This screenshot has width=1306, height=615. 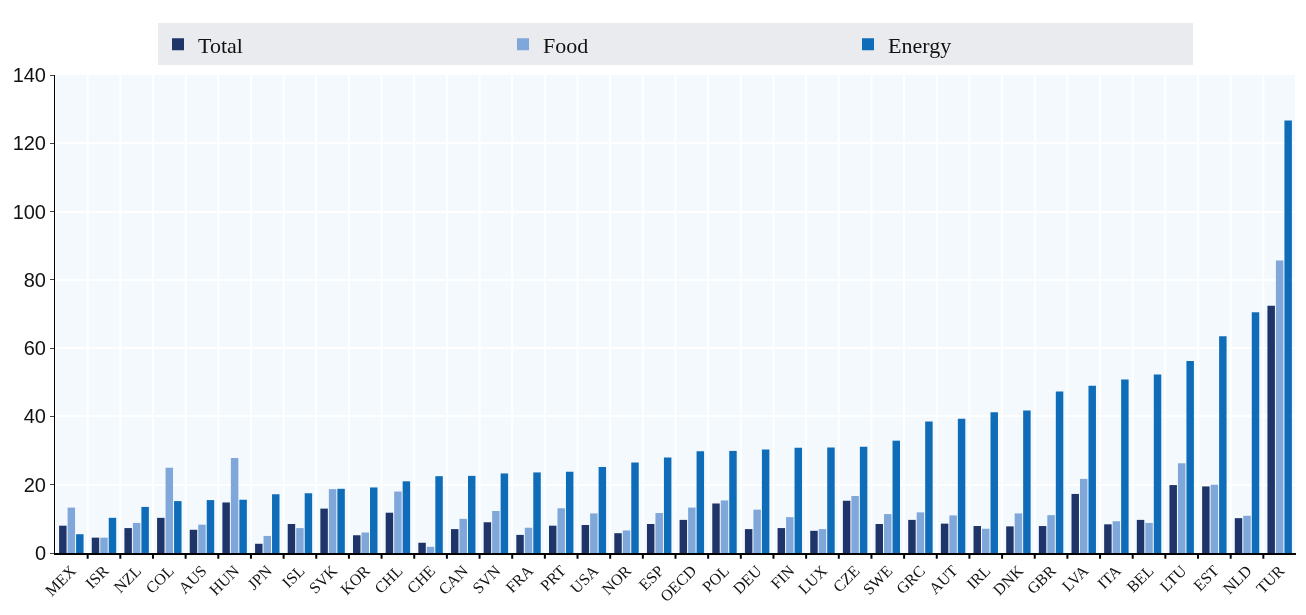 What do you see at coordinates (293, 576) in the screenshot?
I see `x-tick-label: ISL` at bounding box center [293, 576].